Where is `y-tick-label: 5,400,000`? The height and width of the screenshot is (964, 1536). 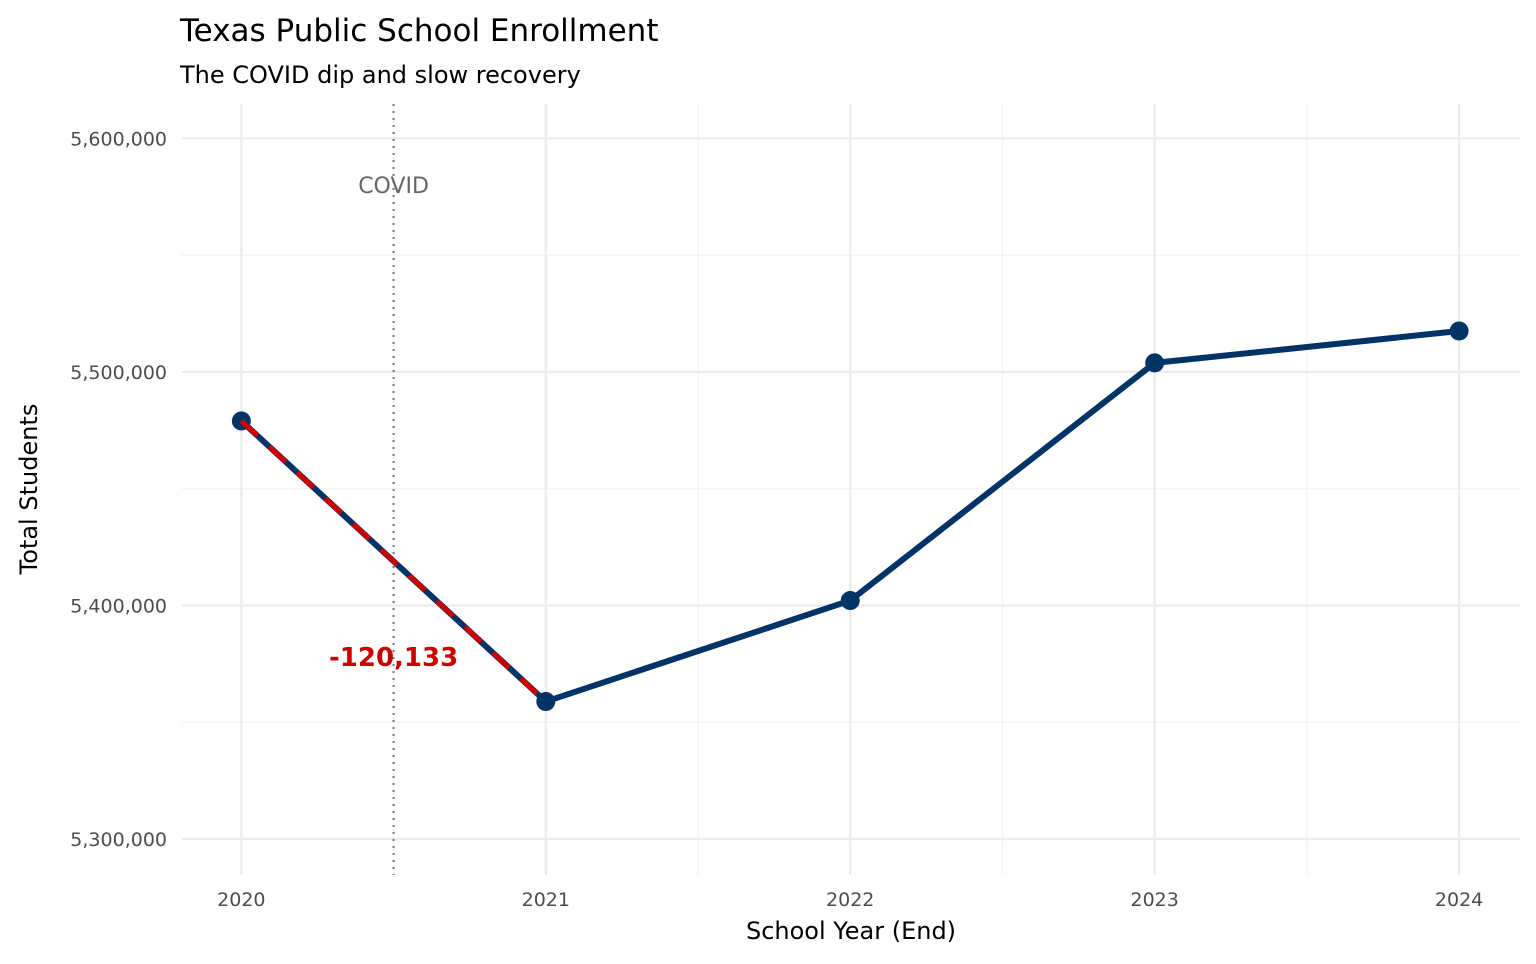
y-tick-label: 5,400,000 is located at coordinates (118, 606).